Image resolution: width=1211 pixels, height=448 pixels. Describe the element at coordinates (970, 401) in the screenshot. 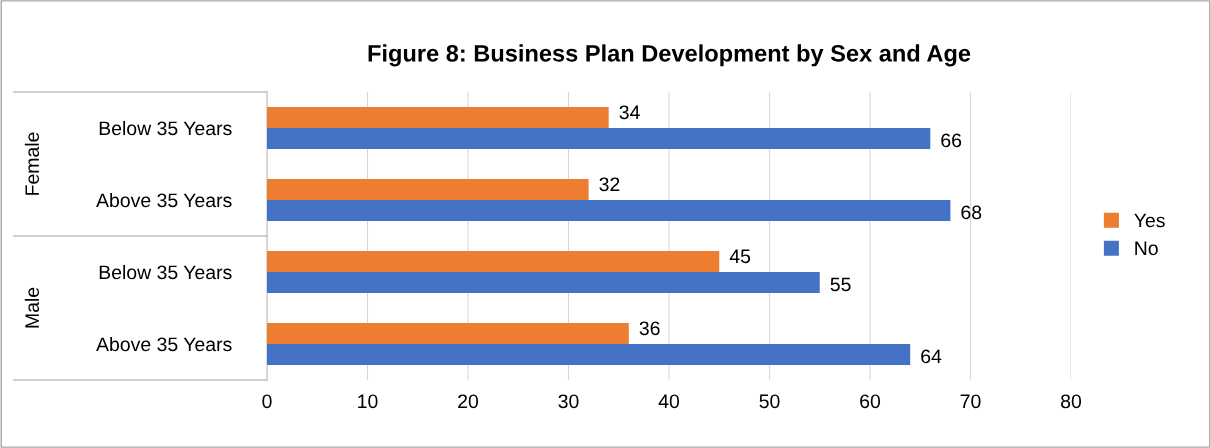

I see `x-tick-label: 70` at that location.